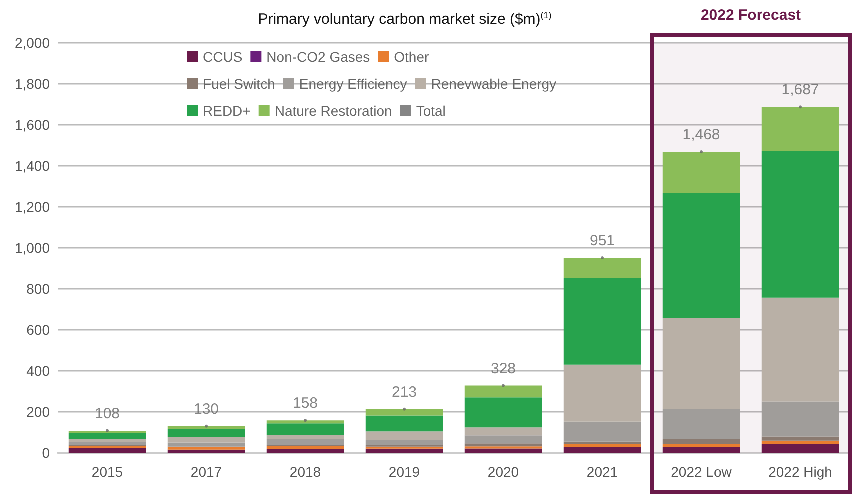 This screenshot has height=495, width=858. What do you see at coordinates (32, 125) in the screenshot?
I see `y-tick-label: 1,600` at bounding box center [32, 125].